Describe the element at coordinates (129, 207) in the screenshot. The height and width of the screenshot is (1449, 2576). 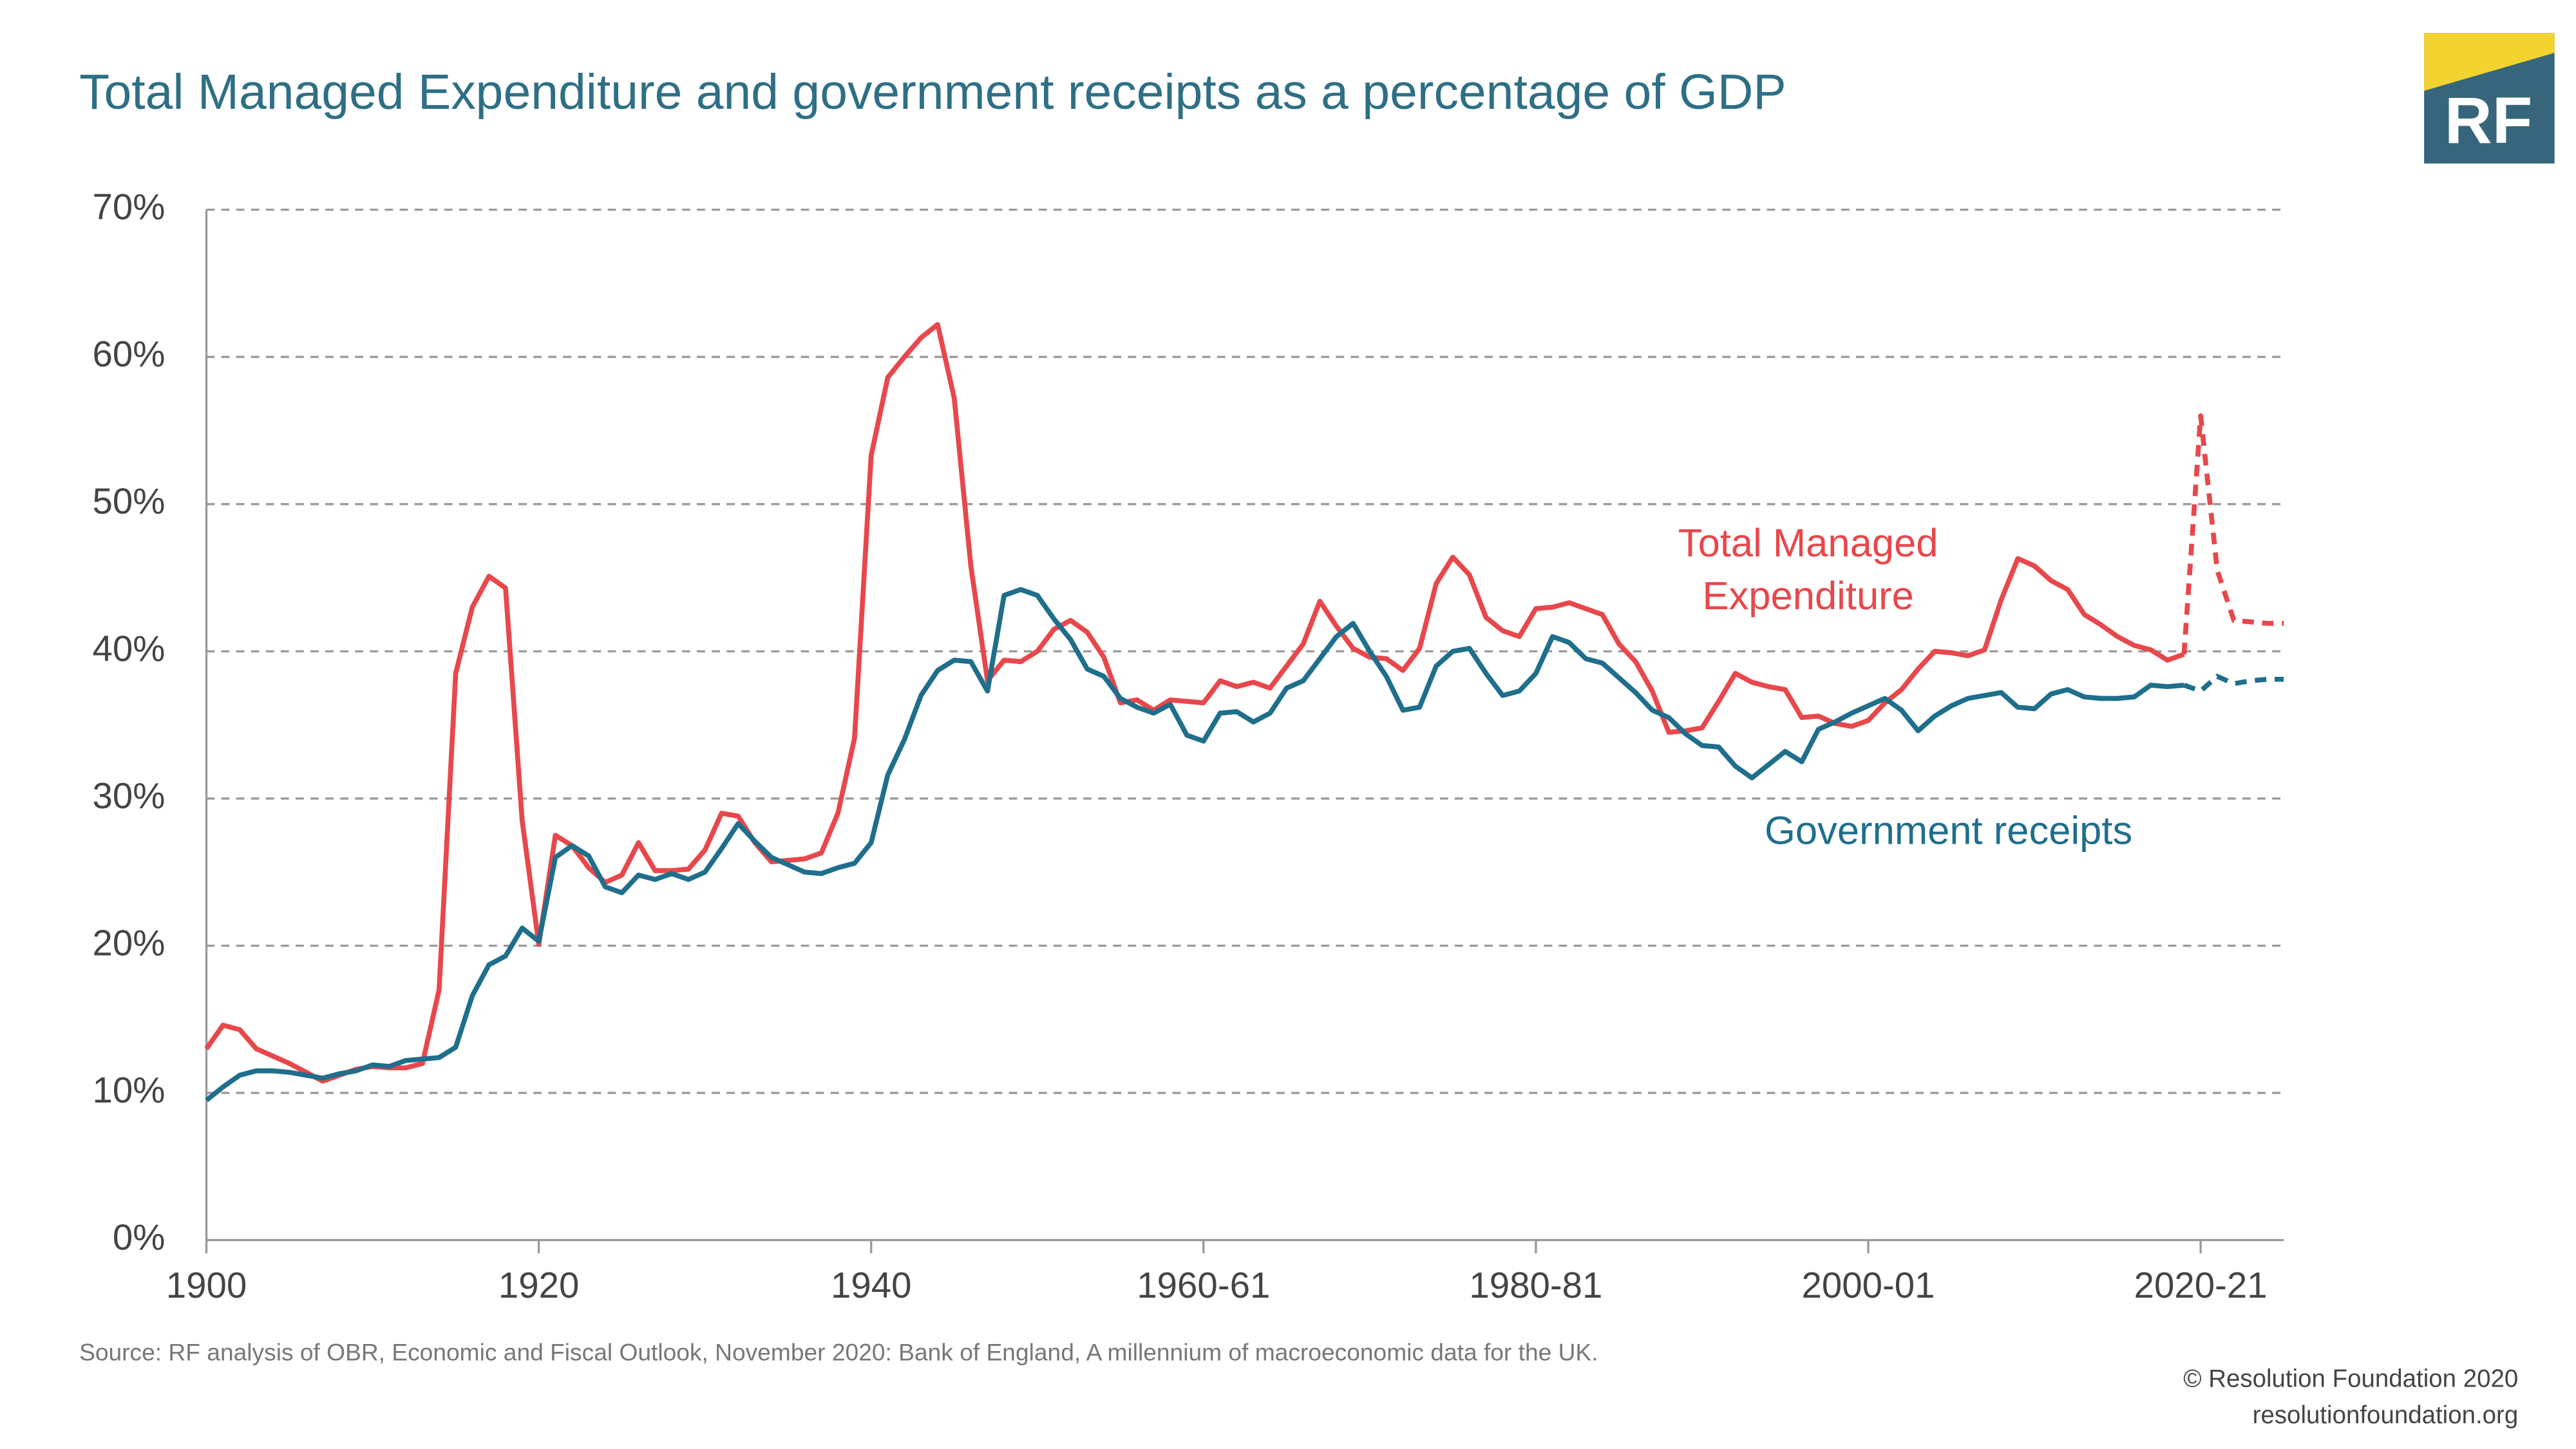
I see `y-tick-label: 70%` at that location.